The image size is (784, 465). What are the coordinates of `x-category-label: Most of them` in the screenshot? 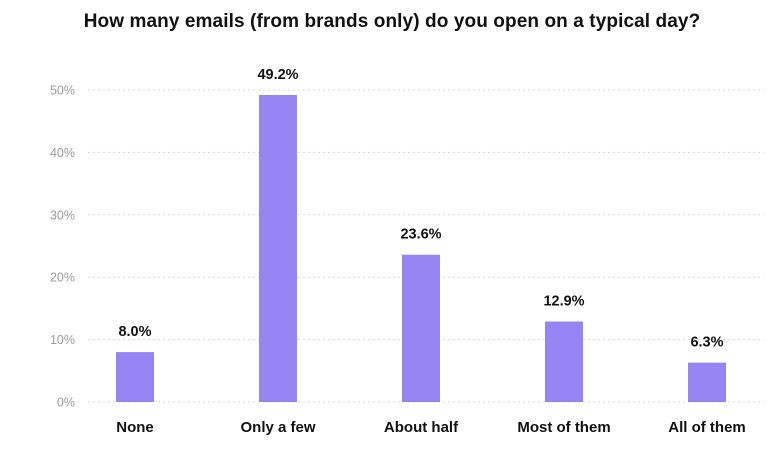 It's located at (563, 427).